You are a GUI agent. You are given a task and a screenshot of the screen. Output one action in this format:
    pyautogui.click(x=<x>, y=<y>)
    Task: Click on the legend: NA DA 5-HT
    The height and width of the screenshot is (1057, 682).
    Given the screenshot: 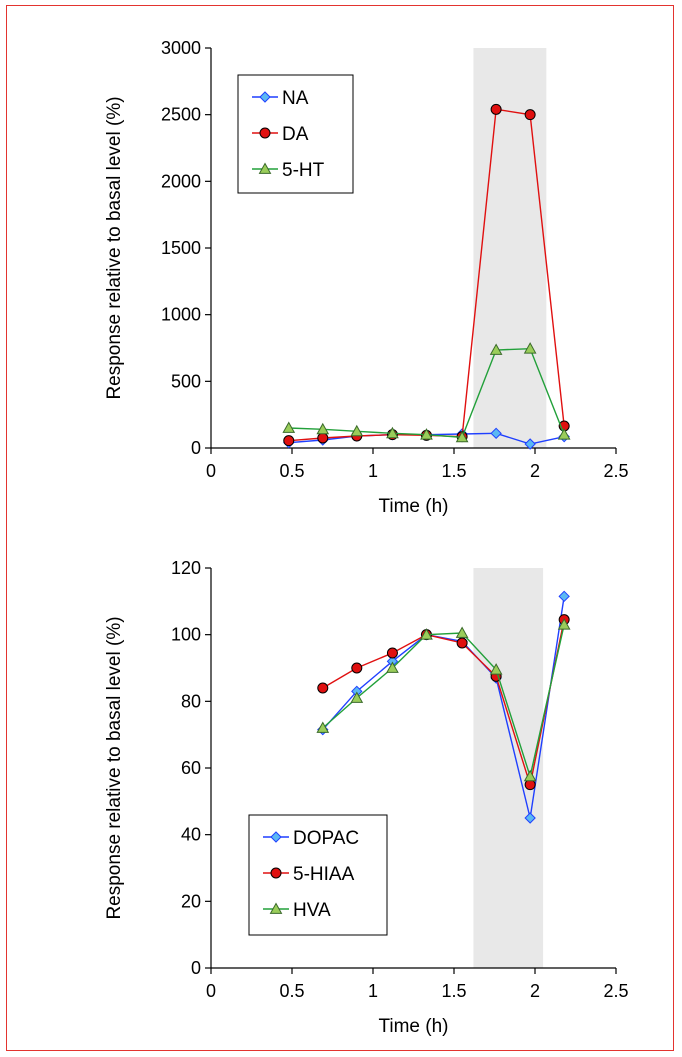 What is the action you would take?
    pyautogui.click(x=295, y=134)
    